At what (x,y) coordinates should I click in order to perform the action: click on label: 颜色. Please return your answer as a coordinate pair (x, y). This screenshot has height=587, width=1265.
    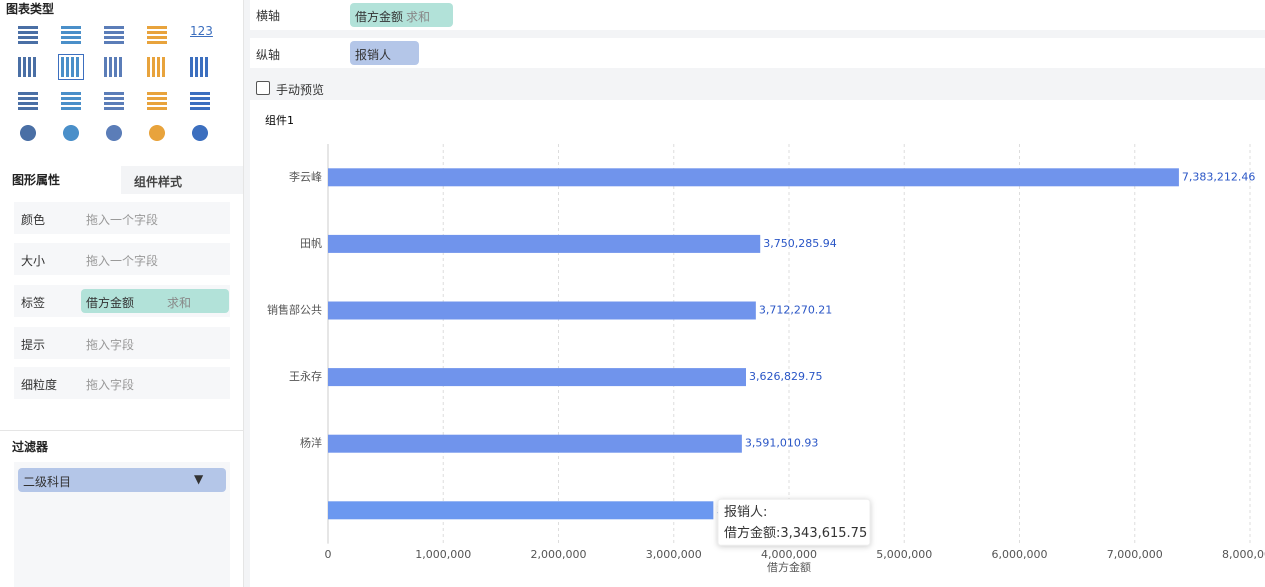
    Looking at the image, I should click on (33, 220).